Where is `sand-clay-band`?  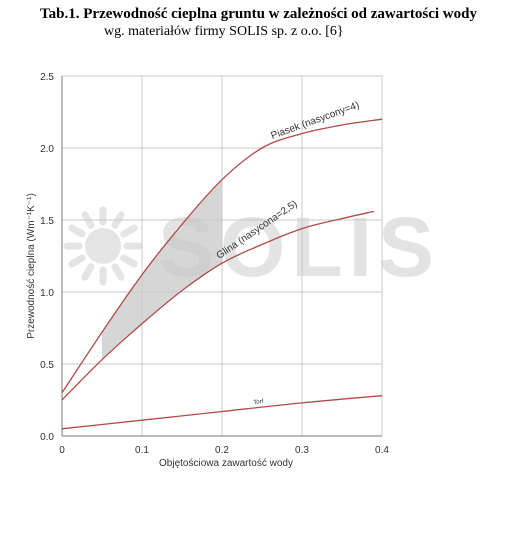
sand-clay-band is located at coordinates (162, 269).